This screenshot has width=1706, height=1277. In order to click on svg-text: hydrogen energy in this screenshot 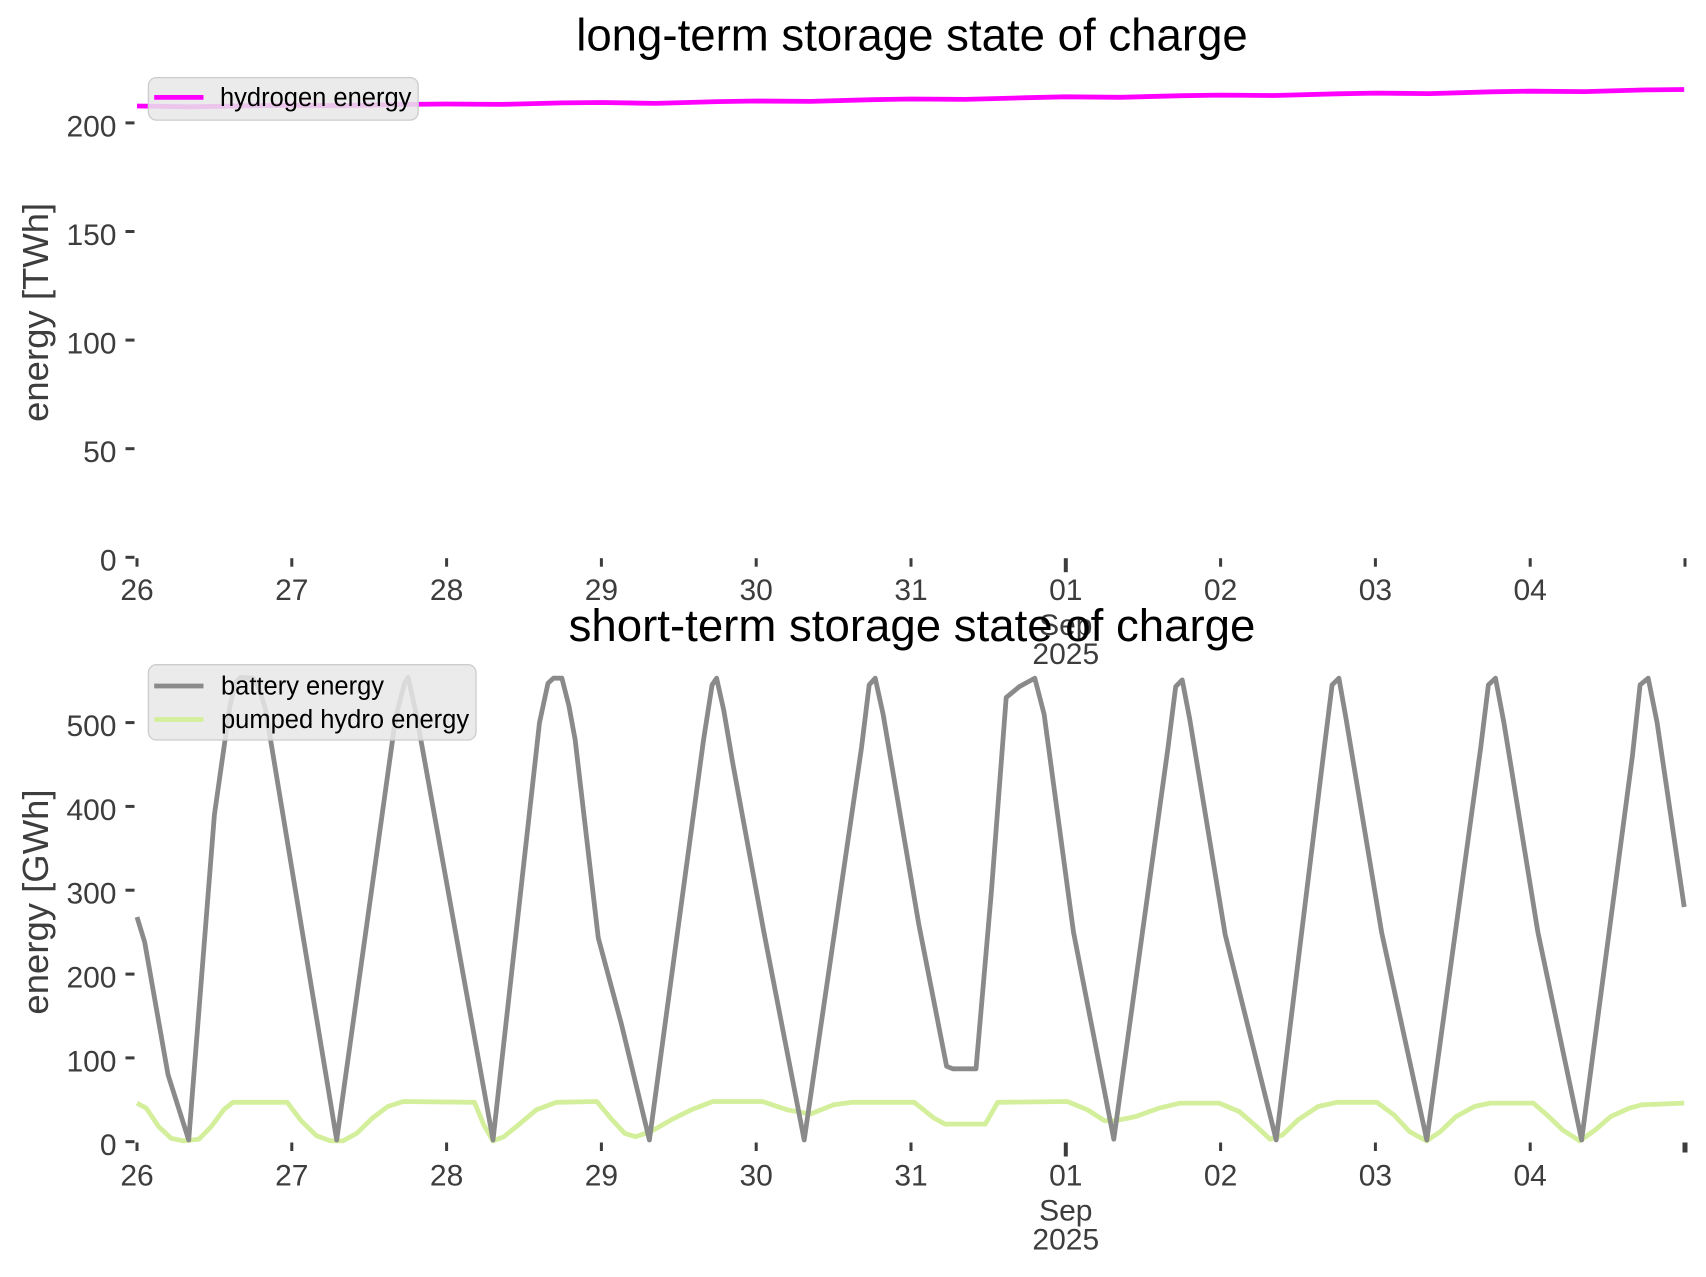, I will do `click(316, 98)`.